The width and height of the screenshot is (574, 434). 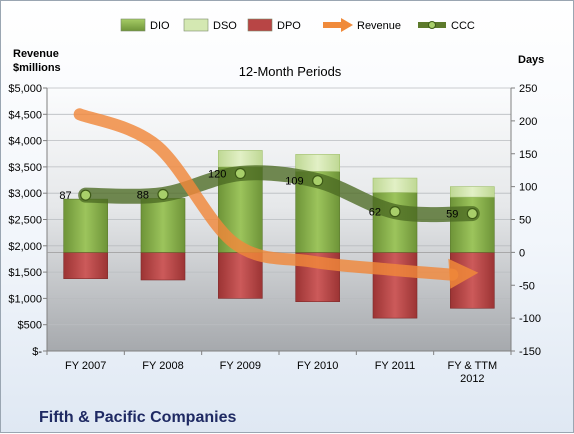 What do you see at coordinates (217, 174) in the screenshot?
I see `ccc-data-label: 120` at bounding box center [217, 174].